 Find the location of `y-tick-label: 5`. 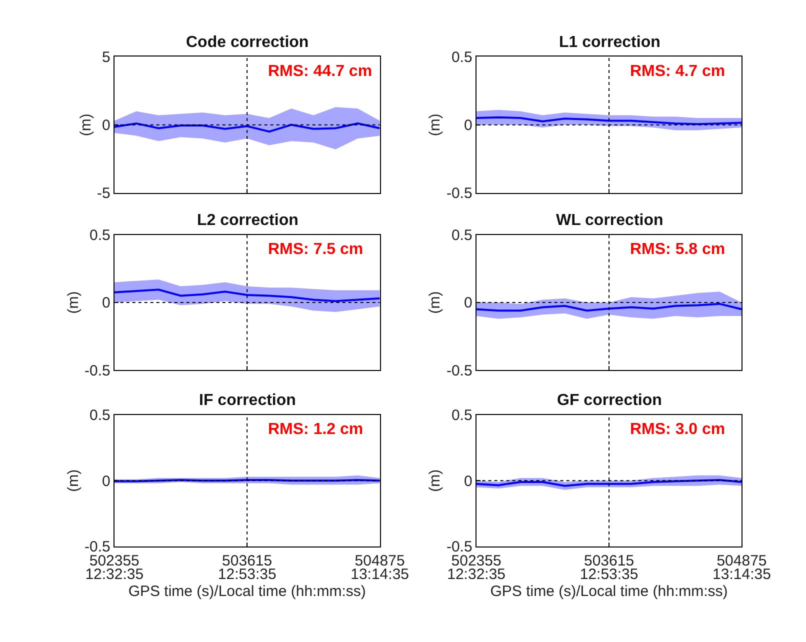

y-tick-label: 5 is located at coordinates (106, 57).